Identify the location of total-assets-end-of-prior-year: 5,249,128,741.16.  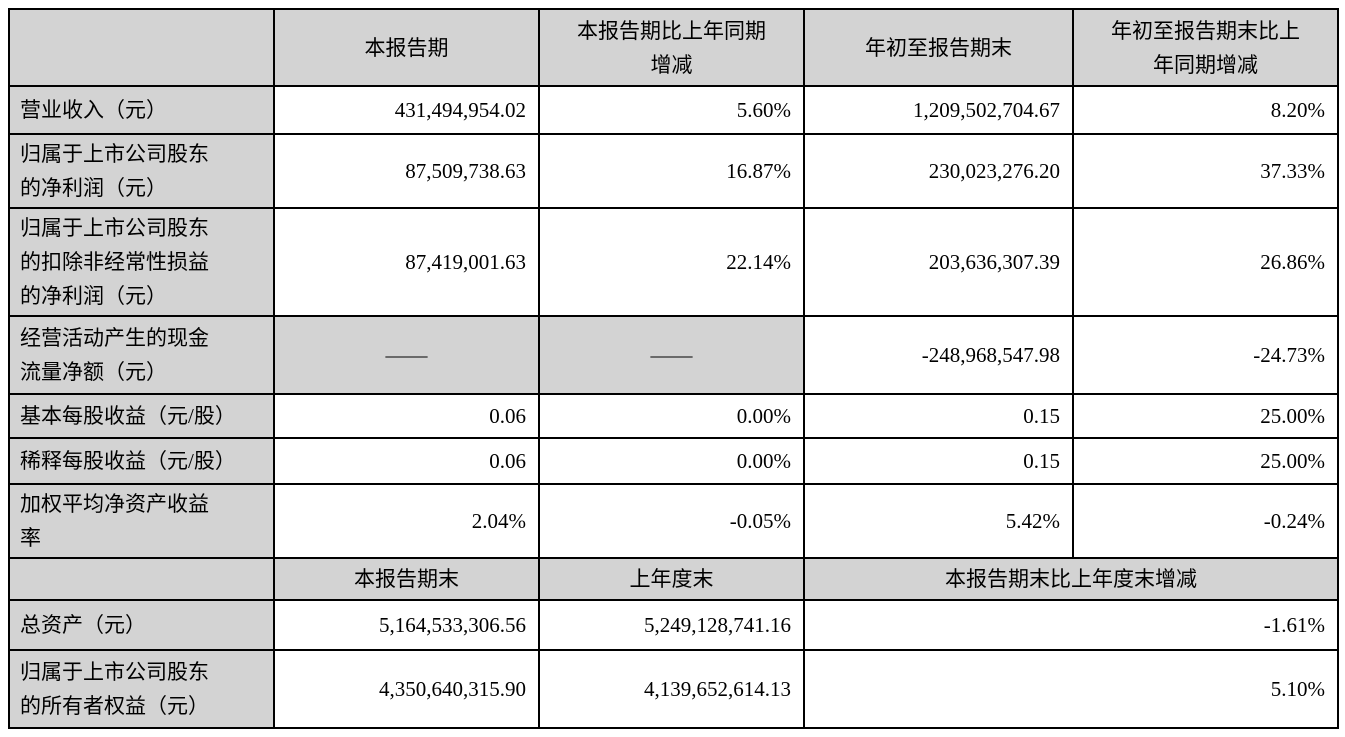
(671, 625).